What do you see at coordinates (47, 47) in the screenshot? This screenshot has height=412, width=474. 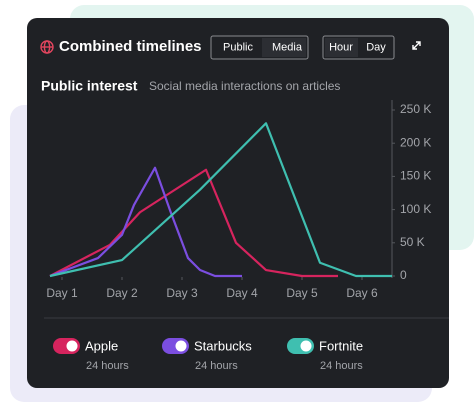 I see `globe-icon` at bounding box center [47, 47].